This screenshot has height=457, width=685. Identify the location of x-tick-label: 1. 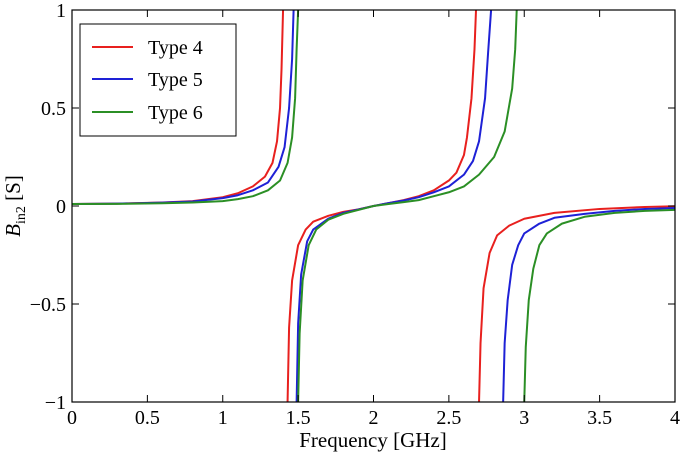
(223, 418).